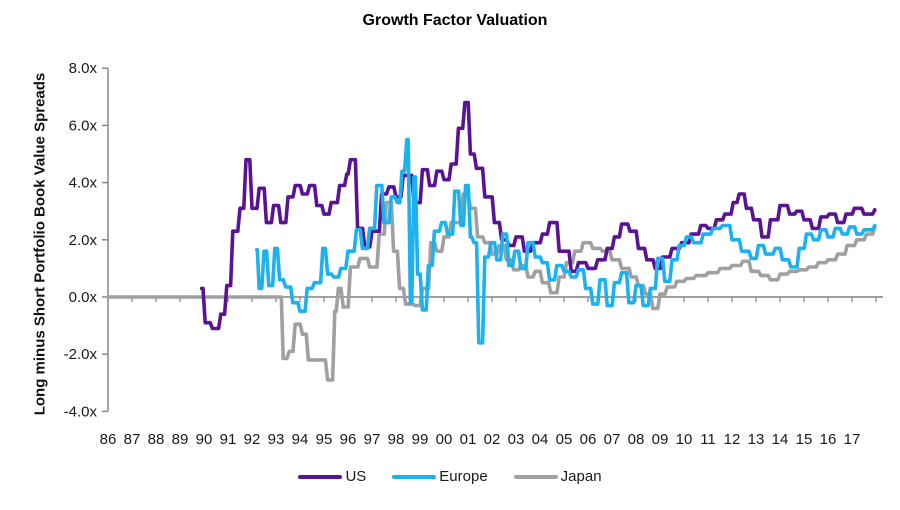  I want to click on x-tick-label: 04, so click(540, 439).